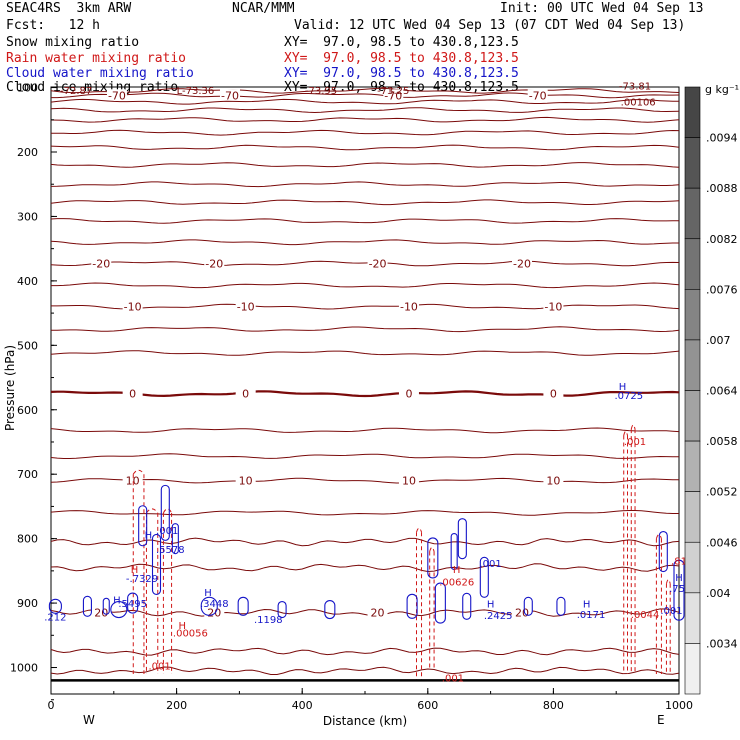 Image resolution: width=740 pixels, height=740 pixels. What do you see at coordinates (190, 634) in the screenshot?
I see `contour-annotation: .00056` at bounding box center [190, 634].